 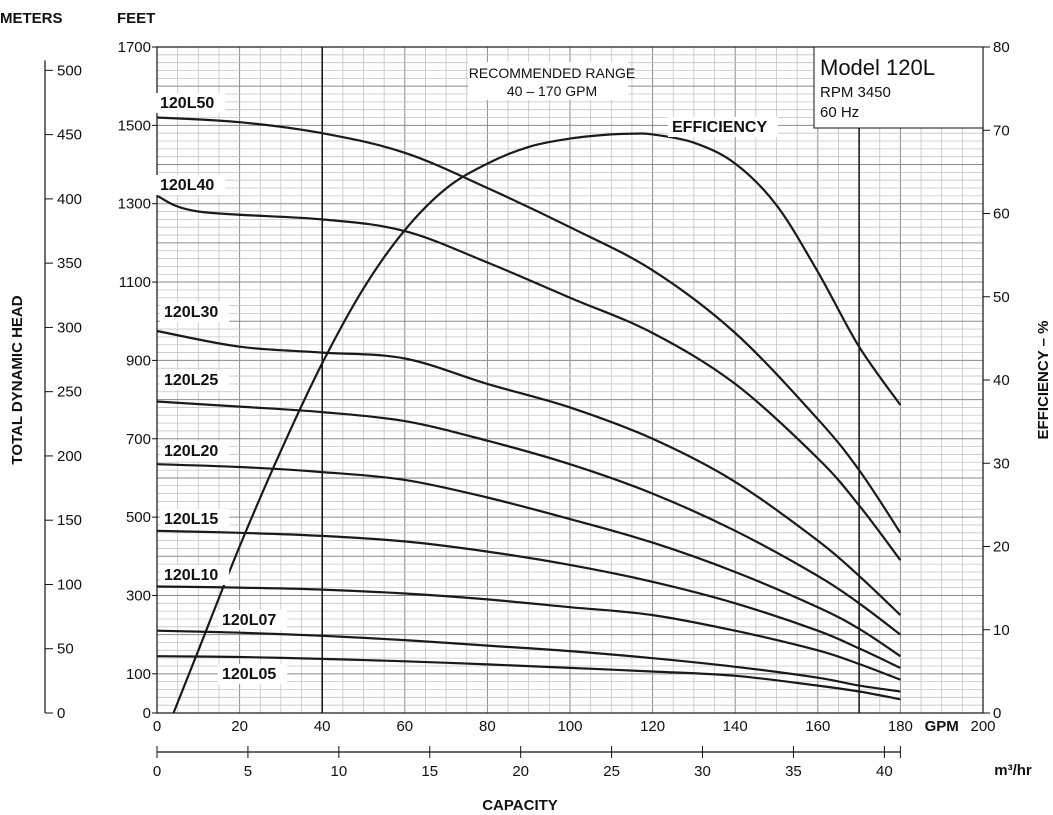 I want to click on feet-tick-label: 100, so click(x=138, y=674).